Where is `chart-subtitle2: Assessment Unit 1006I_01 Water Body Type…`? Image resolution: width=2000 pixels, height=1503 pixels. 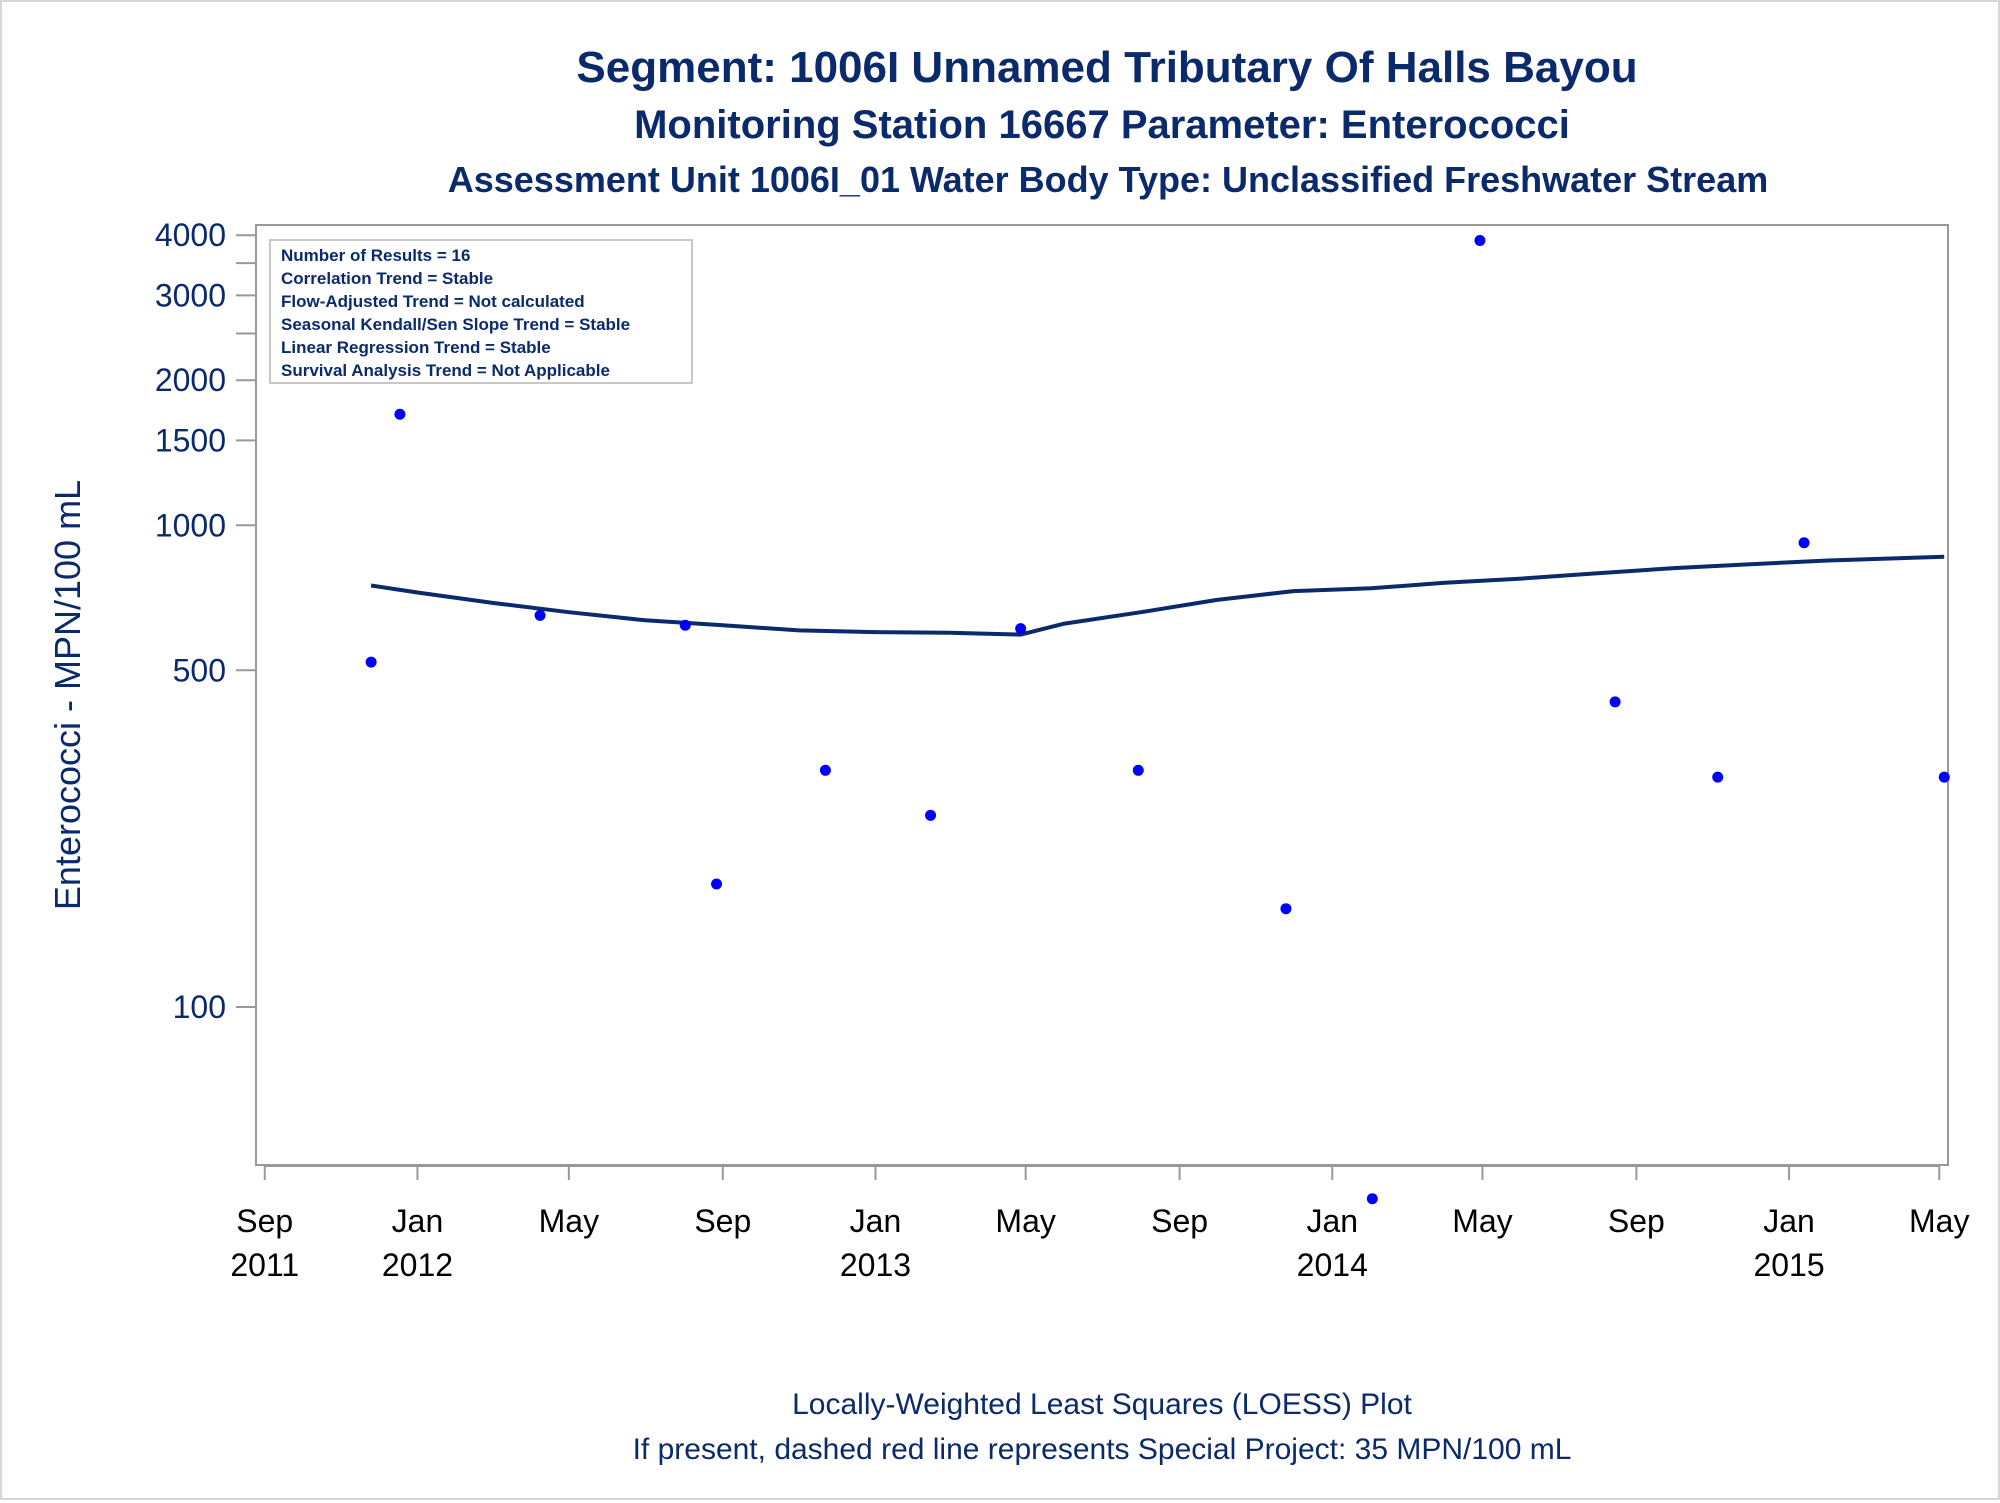 chart-subtitle2: Assessment Unit 1006I_01 Water Body Type… is located at coordinates (1108, 179).